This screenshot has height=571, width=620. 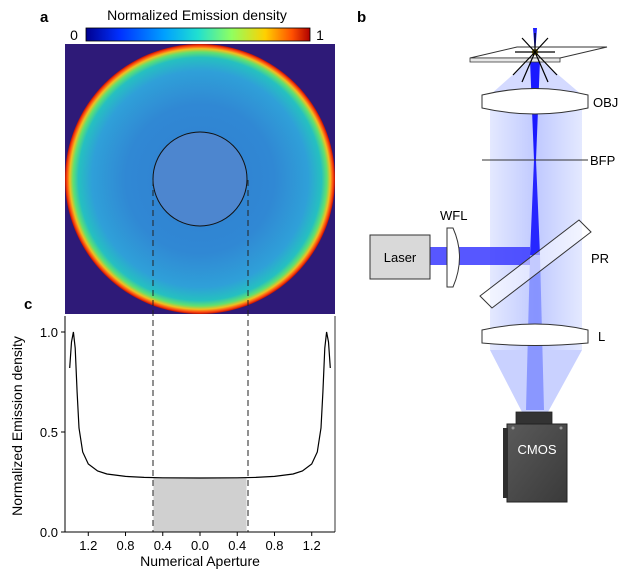 What do you see at coordinates (515, 60) in the screenshot?
I see `coverslip-side` at bounding box center [515, 60].